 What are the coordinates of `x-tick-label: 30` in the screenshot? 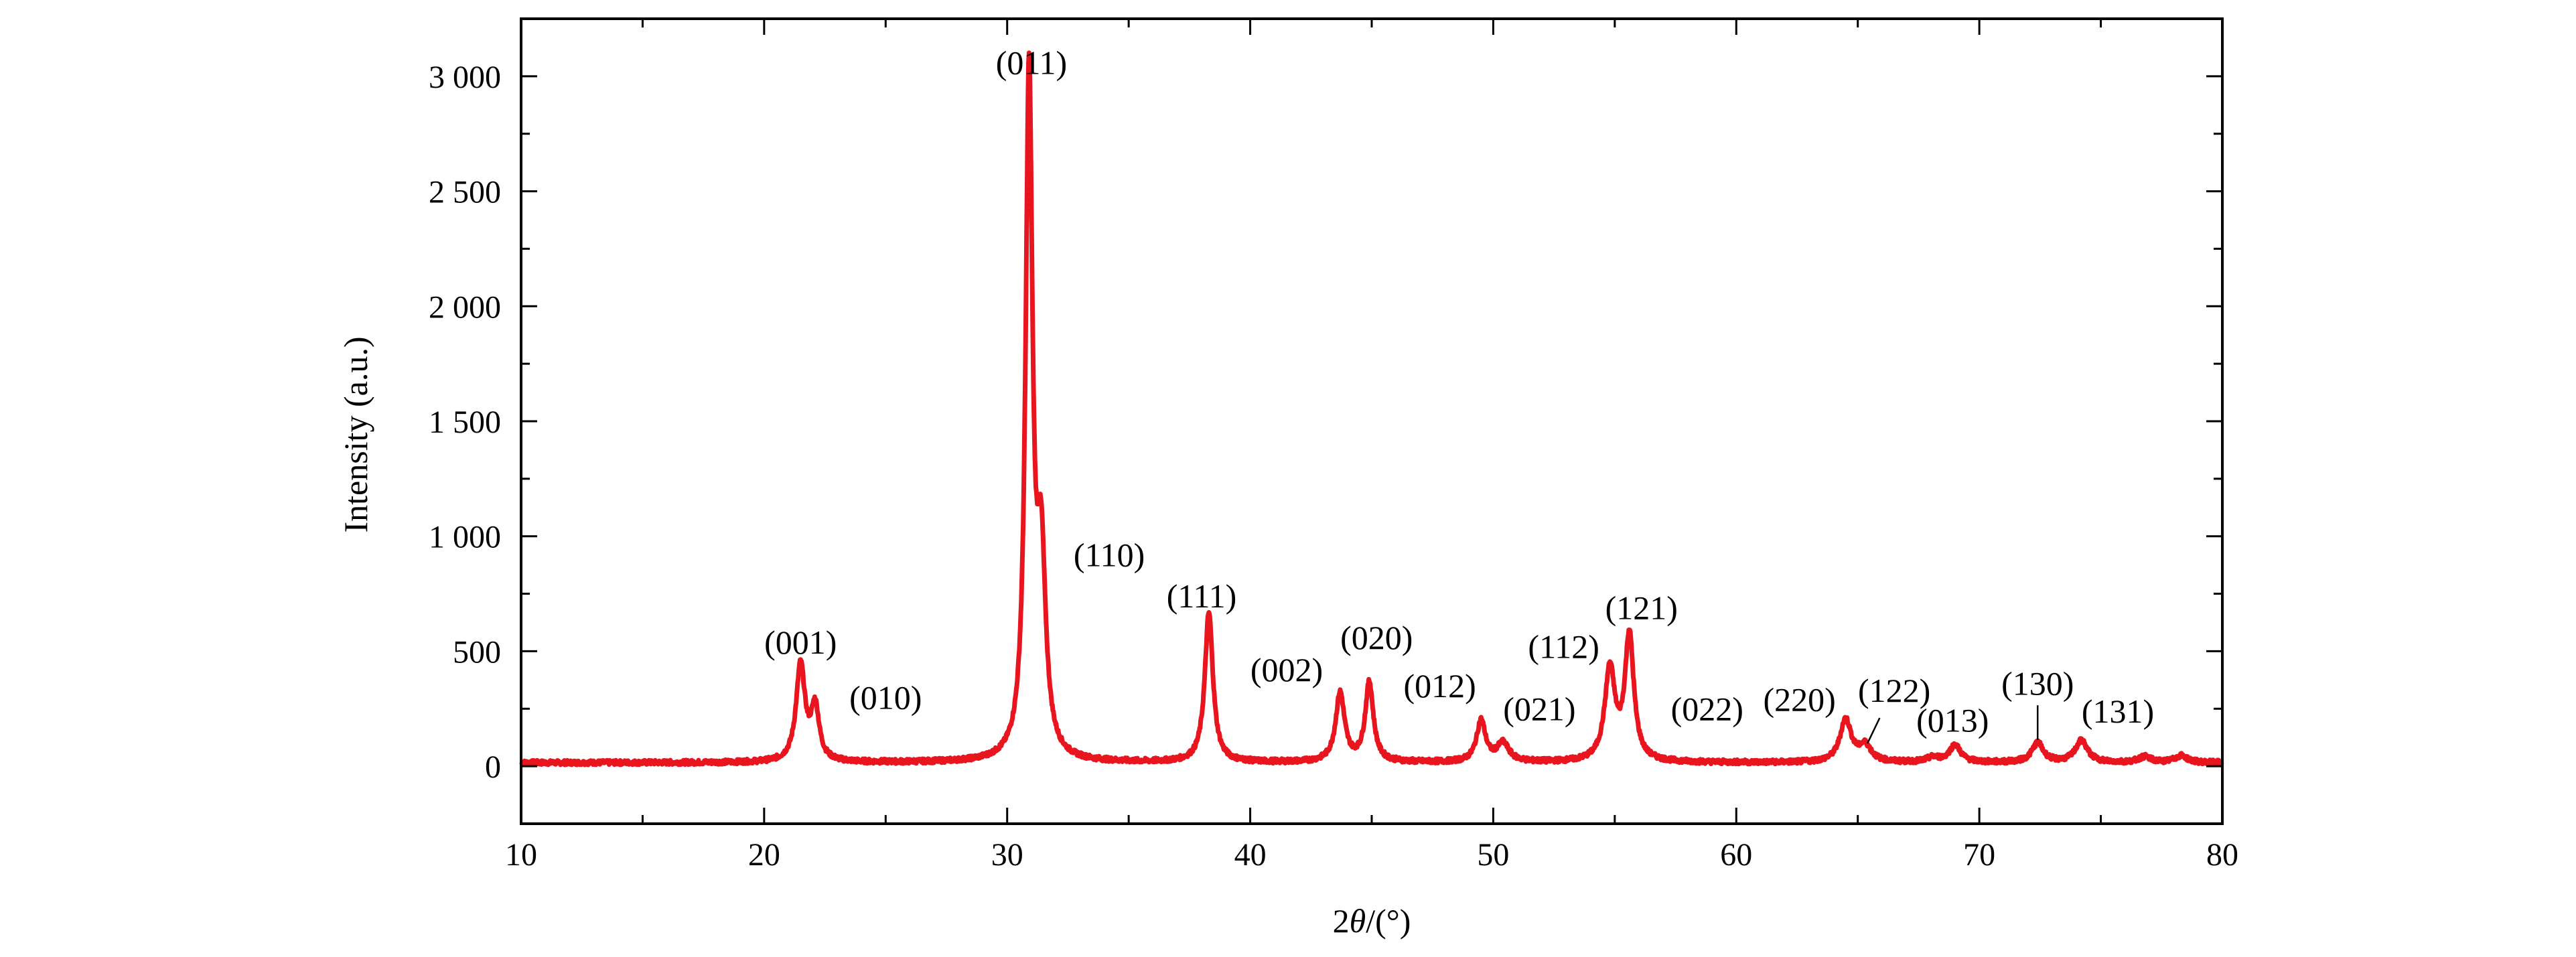 It's located at (1007, 855).